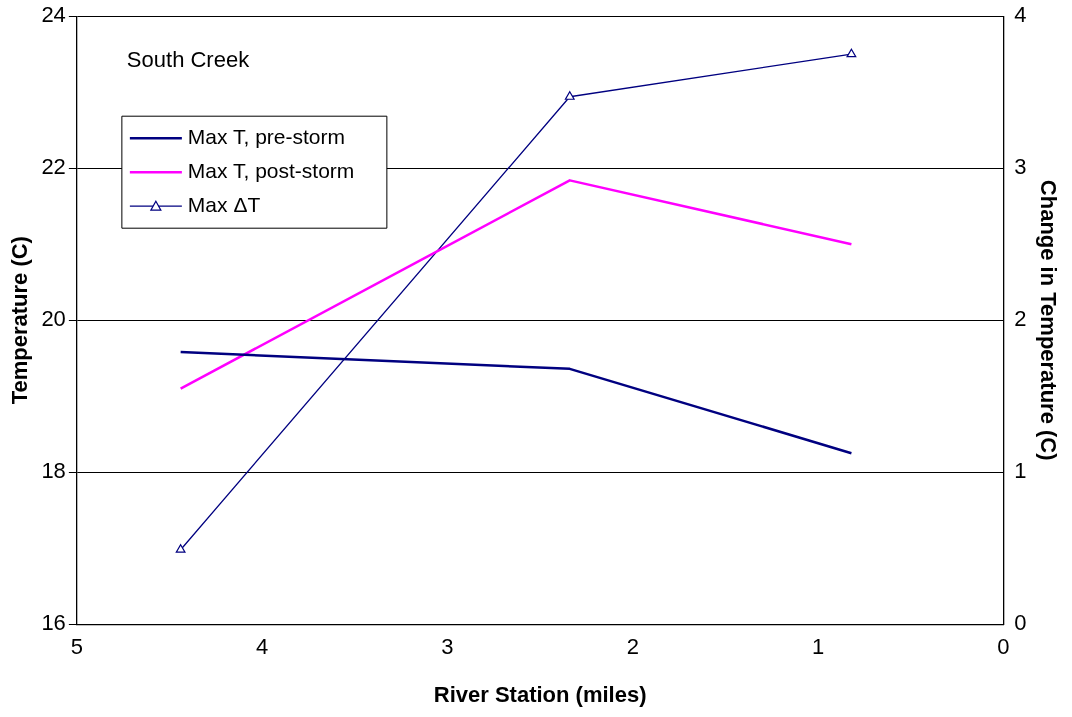  I want to click on y2-tick-label: 0, so click(1020, 623).